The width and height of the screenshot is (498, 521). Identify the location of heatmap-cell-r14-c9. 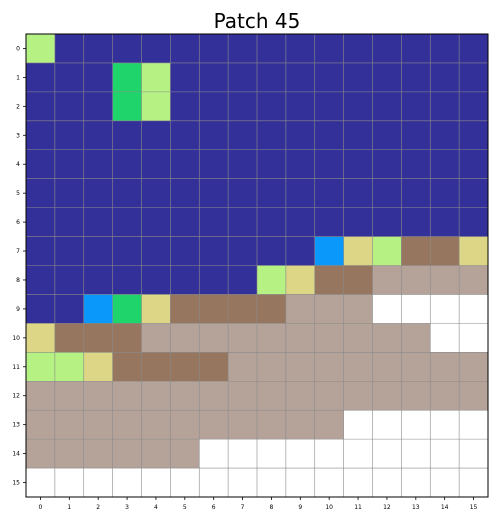
(300, 454).